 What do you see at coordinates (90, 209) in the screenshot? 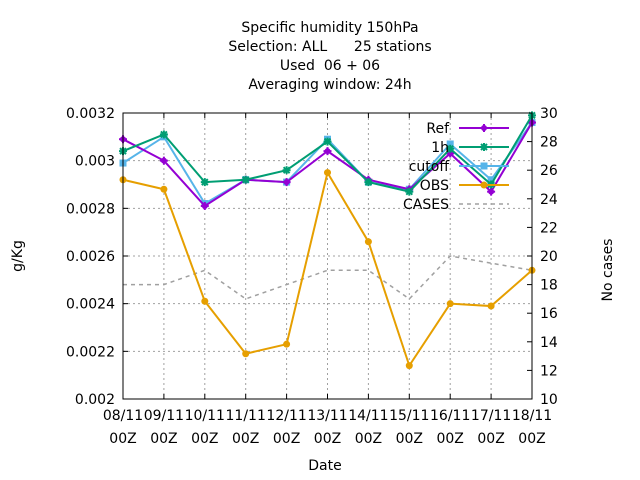
I see `y-tick-label: 0.0028` at bounding box center [90, 209].